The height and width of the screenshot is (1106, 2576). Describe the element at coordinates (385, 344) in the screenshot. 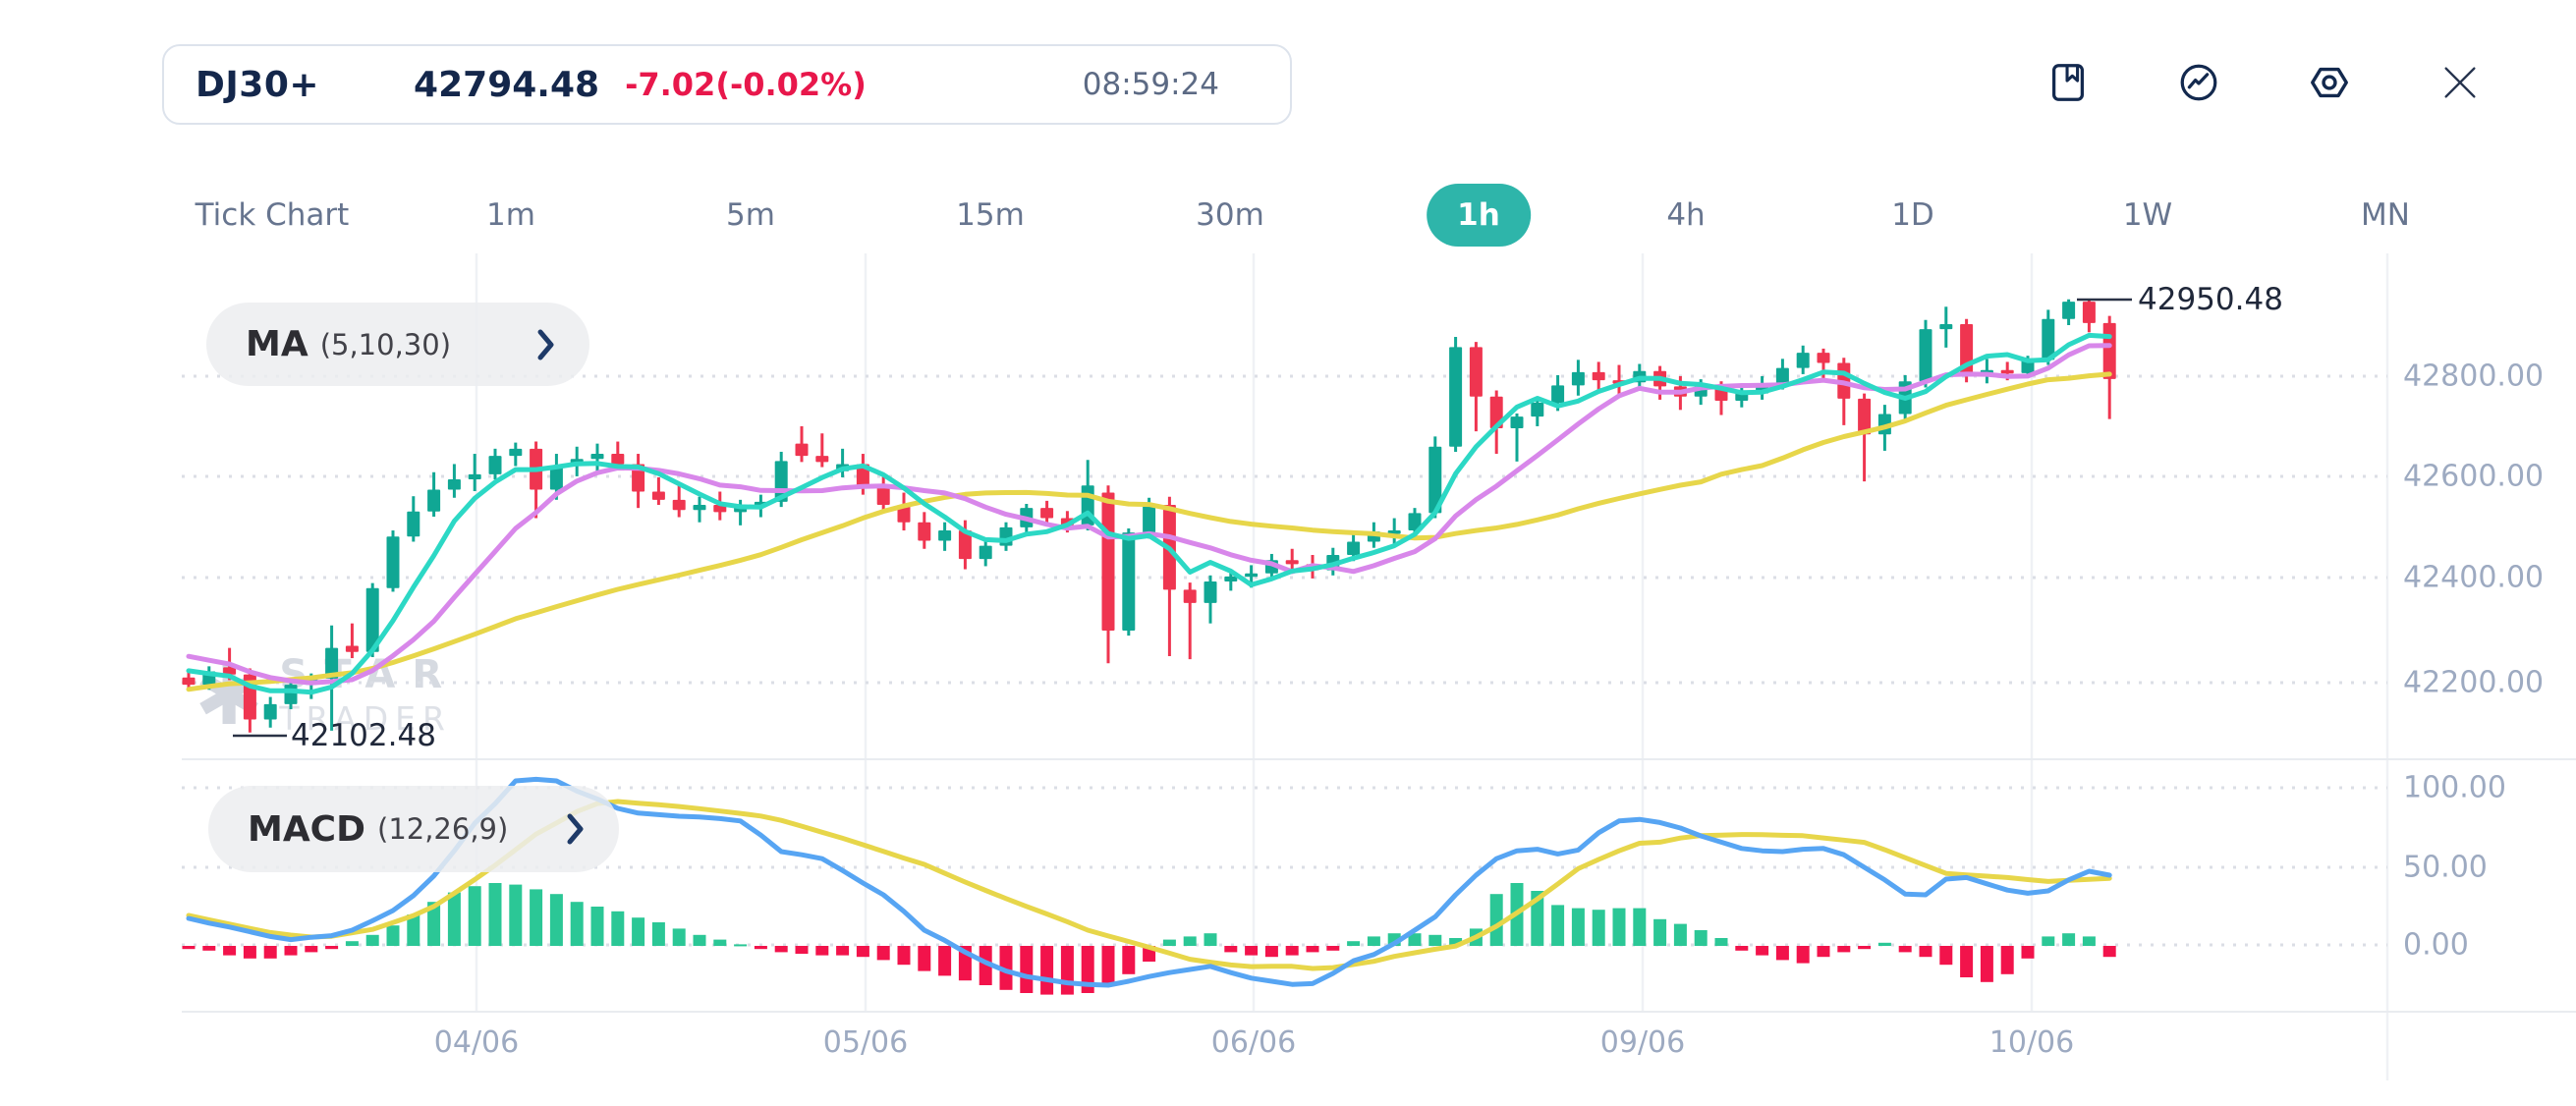

I see `ma-params: (5,10,30)` at that location.